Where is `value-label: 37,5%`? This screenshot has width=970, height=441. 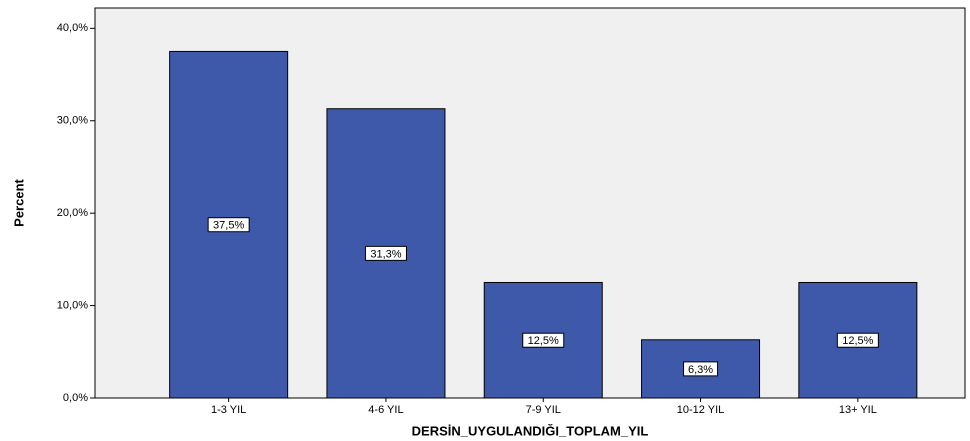
value-label: 37,5% is located at coordinates (228, 226).